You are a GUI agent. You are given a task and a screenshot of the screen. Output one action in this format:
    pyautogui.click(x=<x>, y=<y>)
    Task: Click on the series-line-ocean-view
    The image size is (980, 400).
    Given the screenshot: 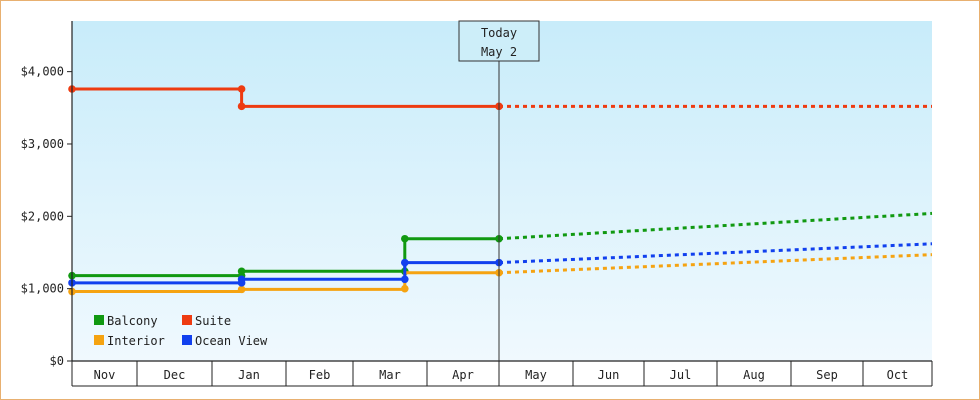 What is the action you would take?
    pyautogui.click(x=285, y=273)
    